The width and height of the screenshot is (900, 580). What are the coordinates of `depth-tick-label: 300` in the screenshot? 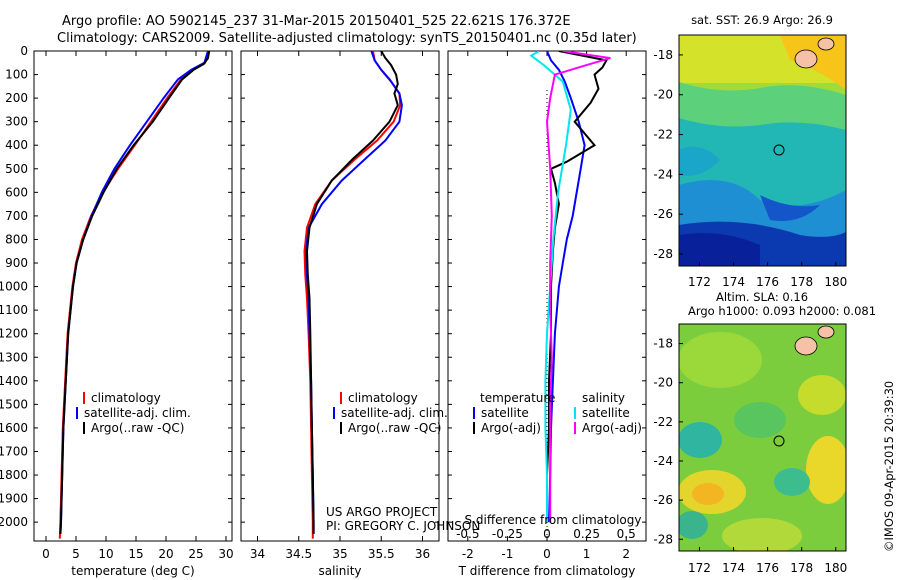 It's located at (16, 122).